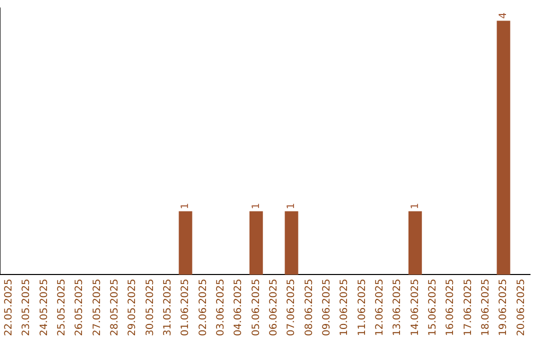 This screenshot has width=540, height=340. Describe the element at coordinates (292, 307) in the screenshot. I see `x-tick-label: 07.06.2025` at that location.